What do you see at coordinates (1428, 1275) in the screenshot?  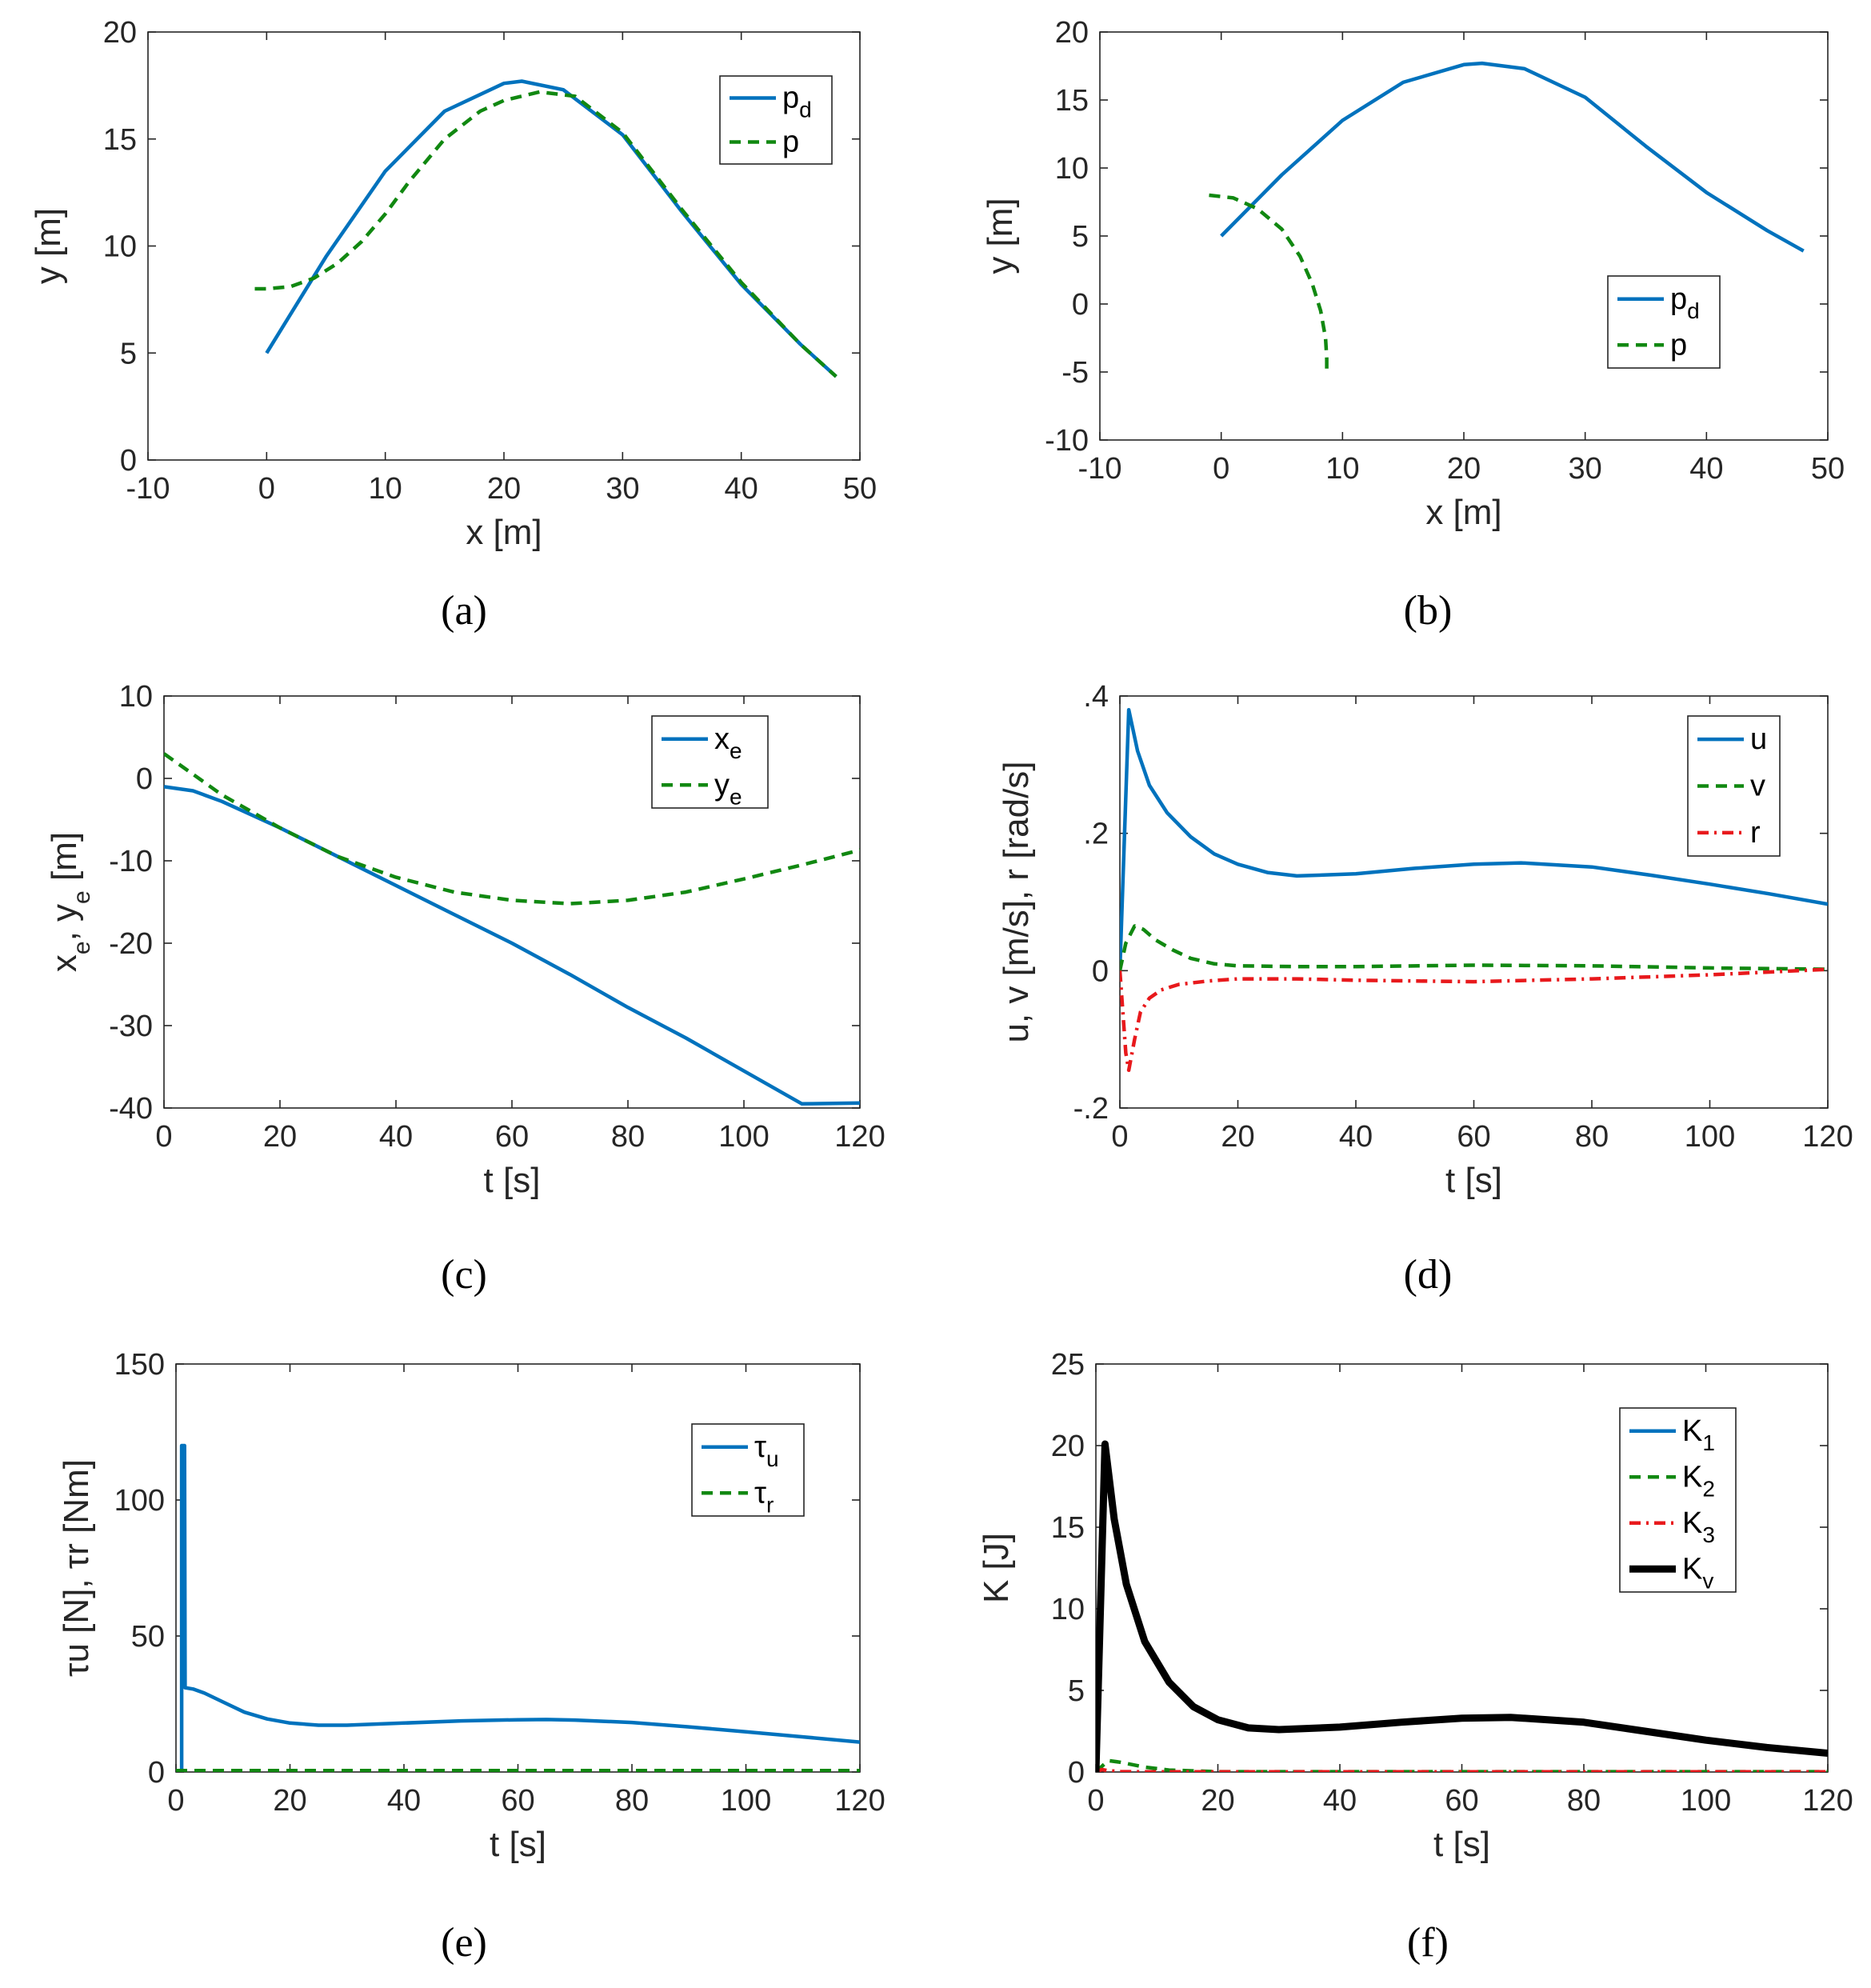 I see `subfigure-caption: (d)` at bounding box center [1428, 1275].